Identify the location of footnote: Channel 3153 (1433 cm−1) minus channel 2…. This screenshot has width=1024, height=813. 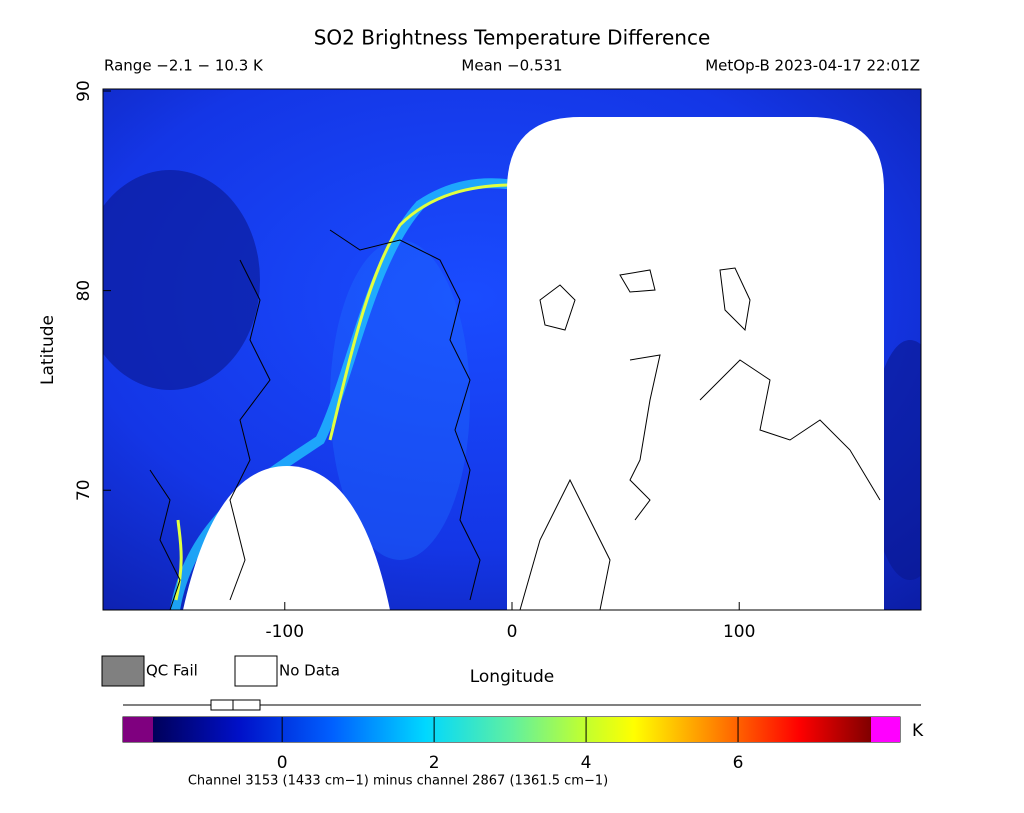
(398, 781).